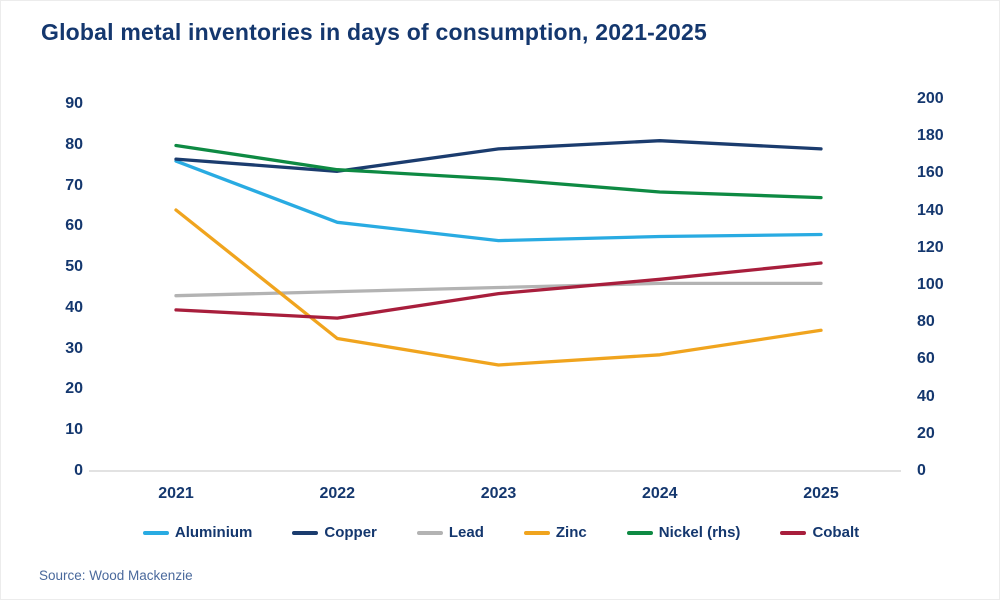 The width and height of the screenshot is (1000, 601). What do you see at coordinates (74, 226) in the screenshot?
I see `left-axis-tick-60: 60` at bounding box center [74, 226].